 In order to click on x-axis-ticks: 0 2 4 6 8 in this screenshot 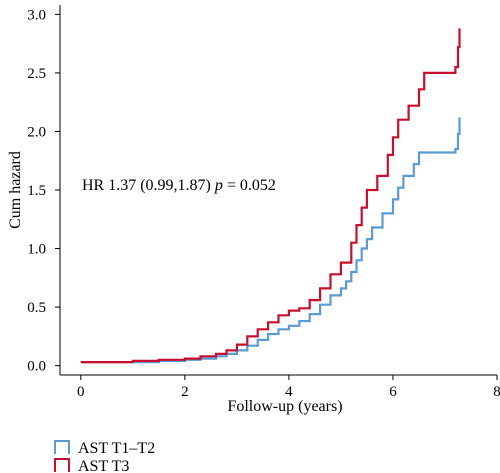, I will do `click(288, 387)`.